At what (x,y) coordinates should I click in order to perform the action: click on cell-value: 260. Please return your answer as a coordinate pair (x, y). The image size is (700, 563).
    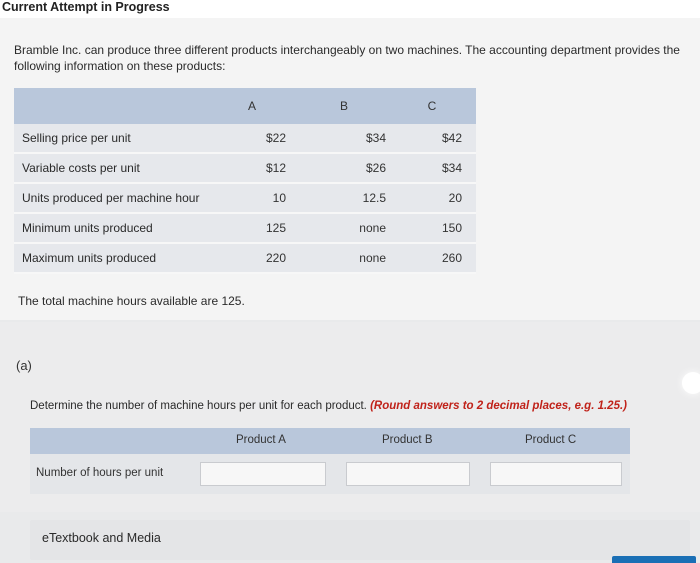
    Looking at the image, I should click on (439, 259).